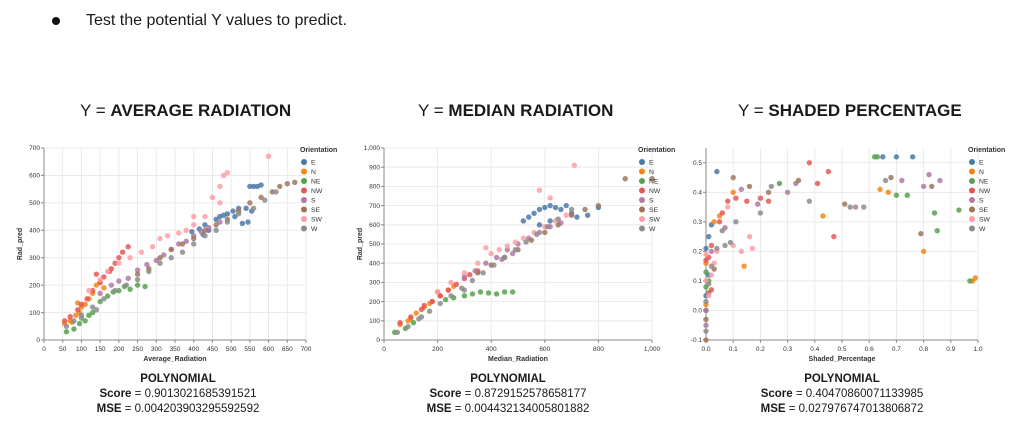 The image size is (1024, 442). I want to click on legend-label-s: S, so click(651, 200).